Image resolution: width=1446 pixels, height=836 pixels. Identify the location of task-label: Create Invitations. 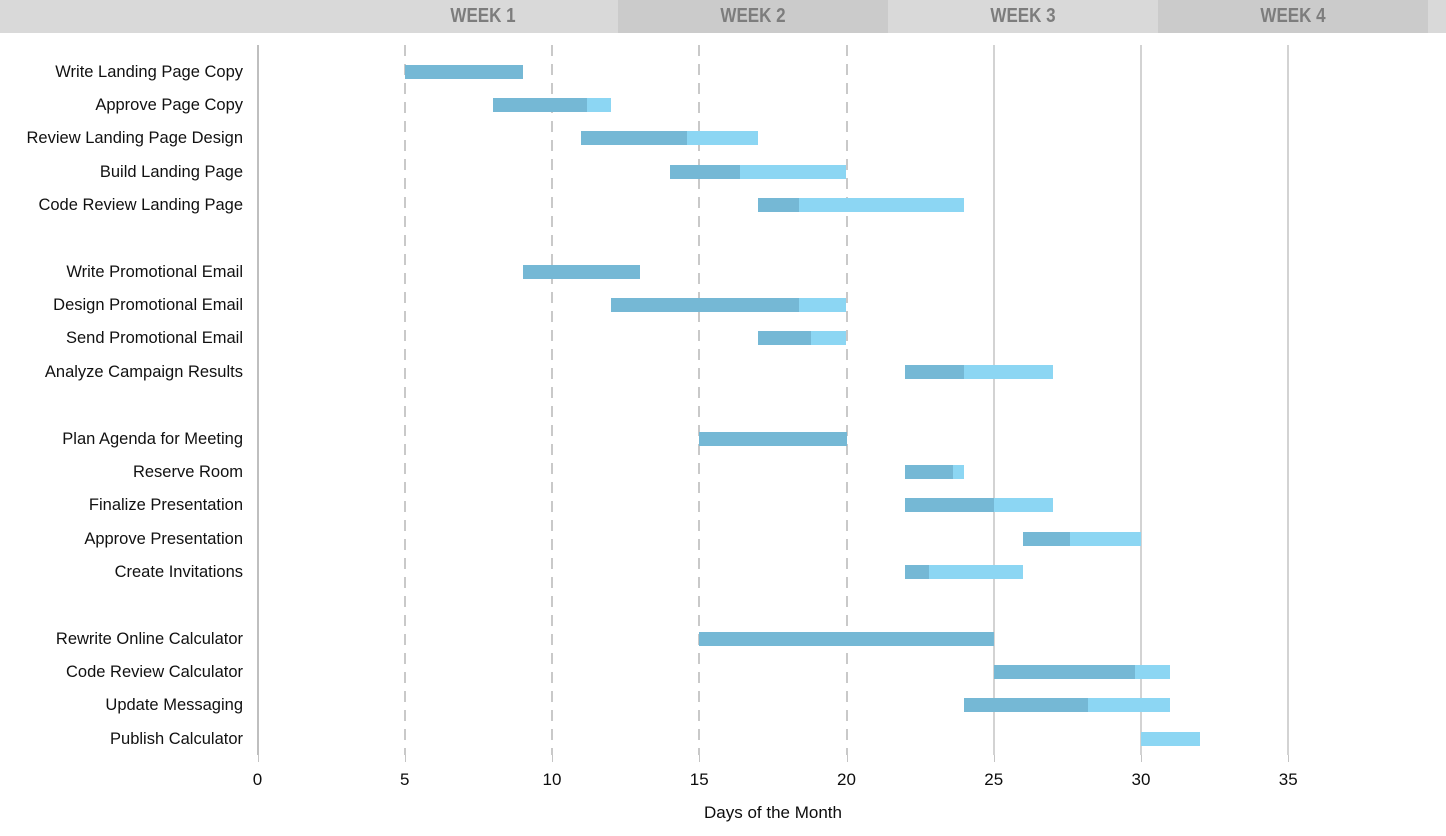
(178, 571).